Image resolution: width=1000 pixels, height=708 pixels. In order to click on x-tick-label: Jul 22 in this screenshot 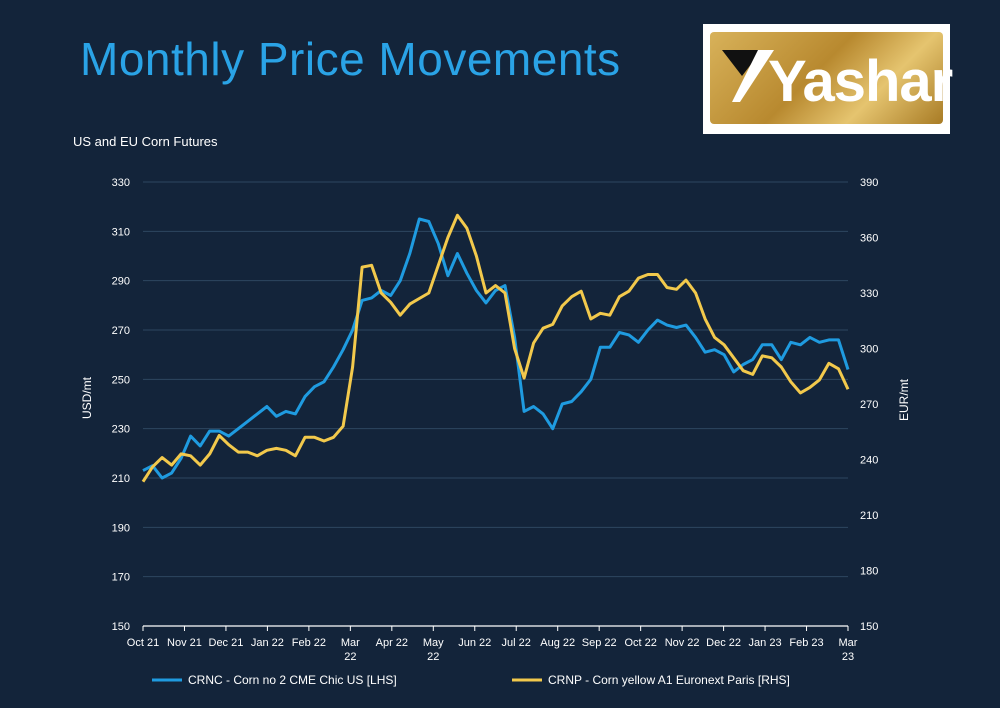, I will do `click(516, 643)`.